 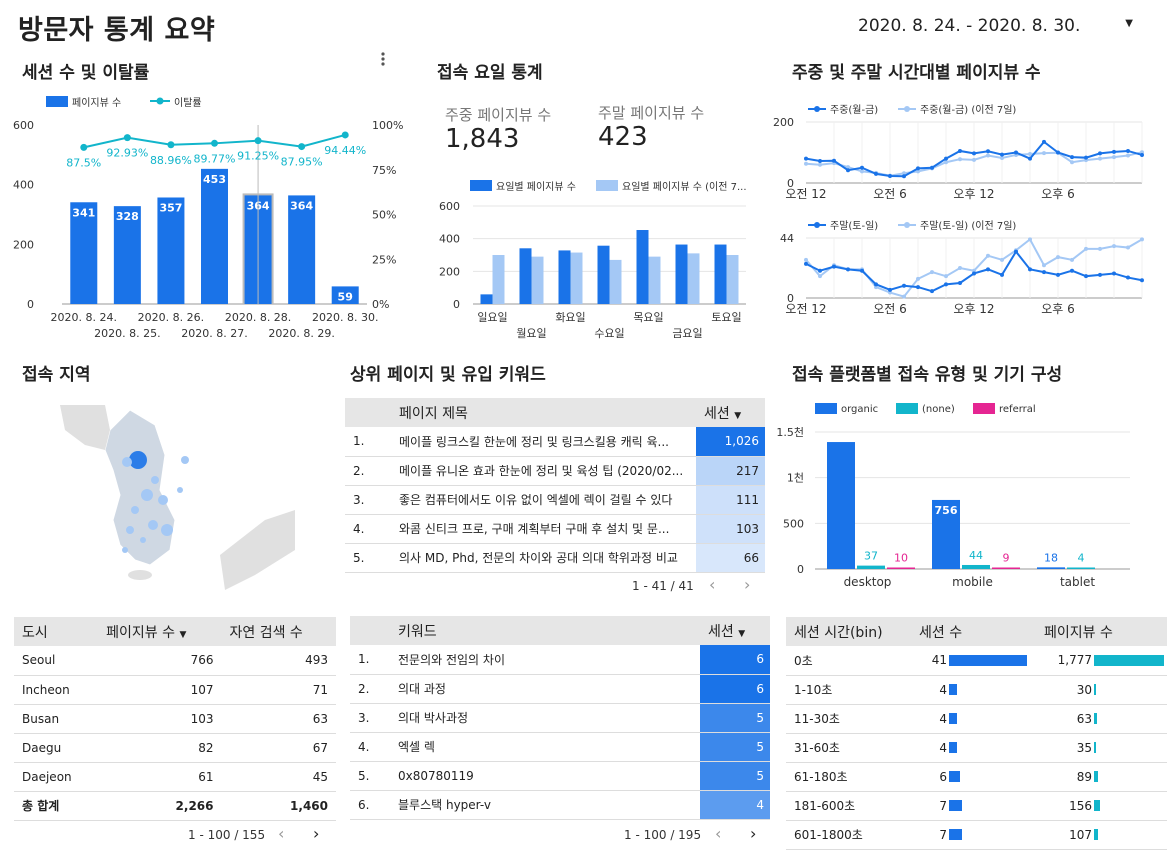 What do you see at coordinates (570, 317) in the screenshot?
I see `x-tick-label: 화요일` at bounding box center [570, 317].